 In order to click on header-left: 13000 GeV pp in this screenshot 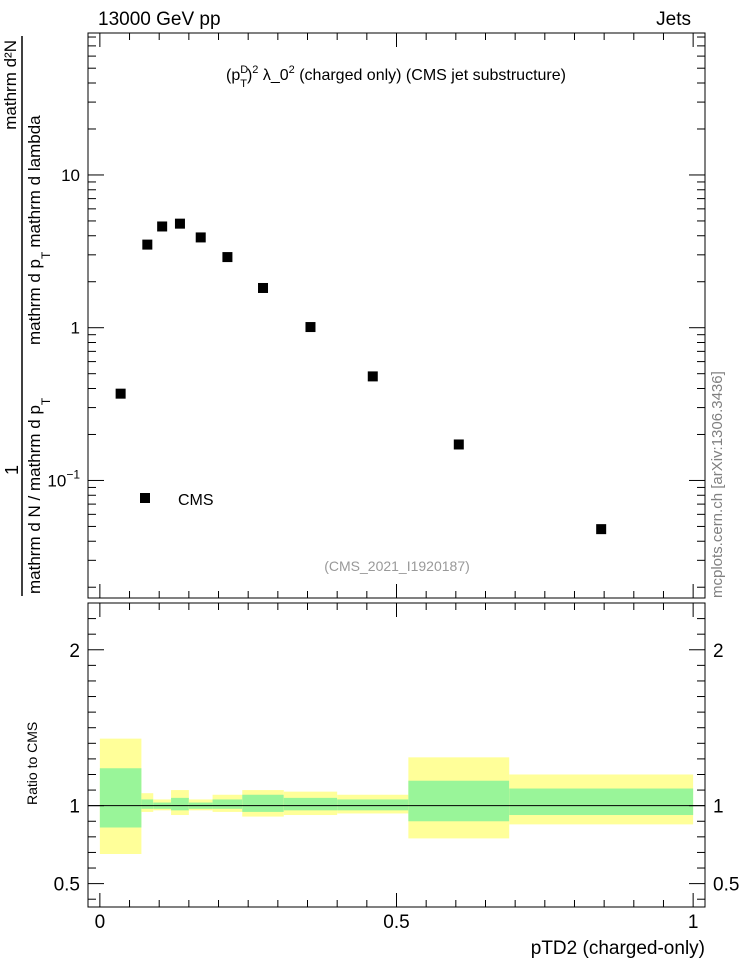, I will do `click(159, 19)`.